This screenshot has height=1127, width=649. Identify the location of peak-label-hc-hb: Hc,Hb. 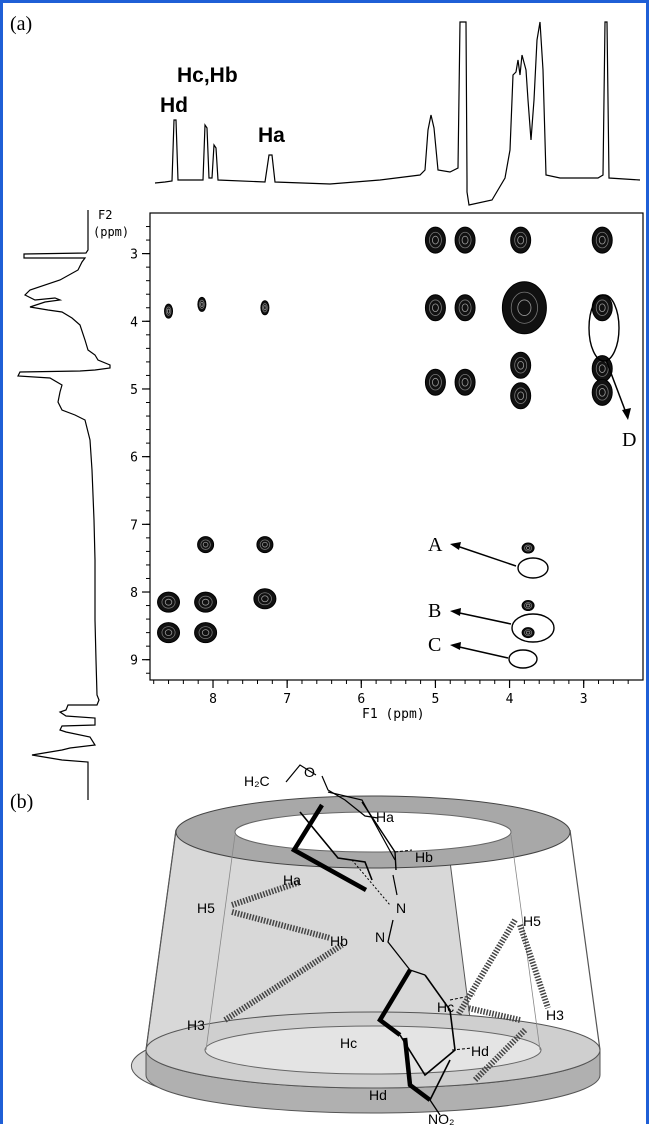
(207, 75).